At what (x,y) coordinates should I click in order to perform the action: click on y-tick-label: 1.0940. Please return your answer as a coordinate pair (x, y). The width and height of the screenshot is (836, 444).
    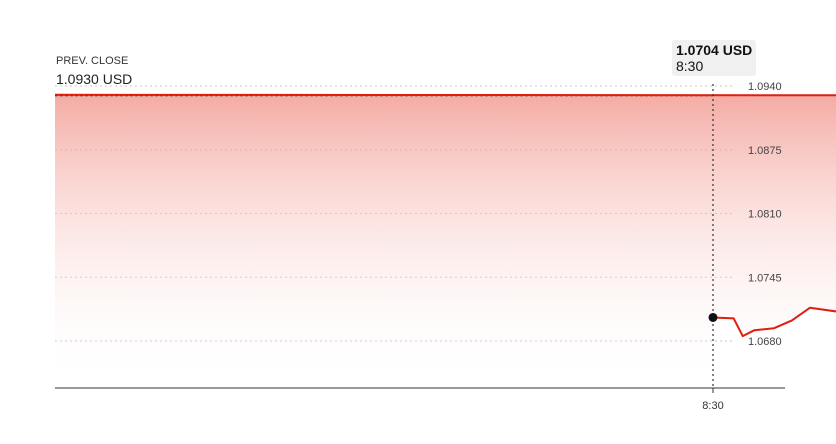
    Looking at the image, I should click on (765, 87).